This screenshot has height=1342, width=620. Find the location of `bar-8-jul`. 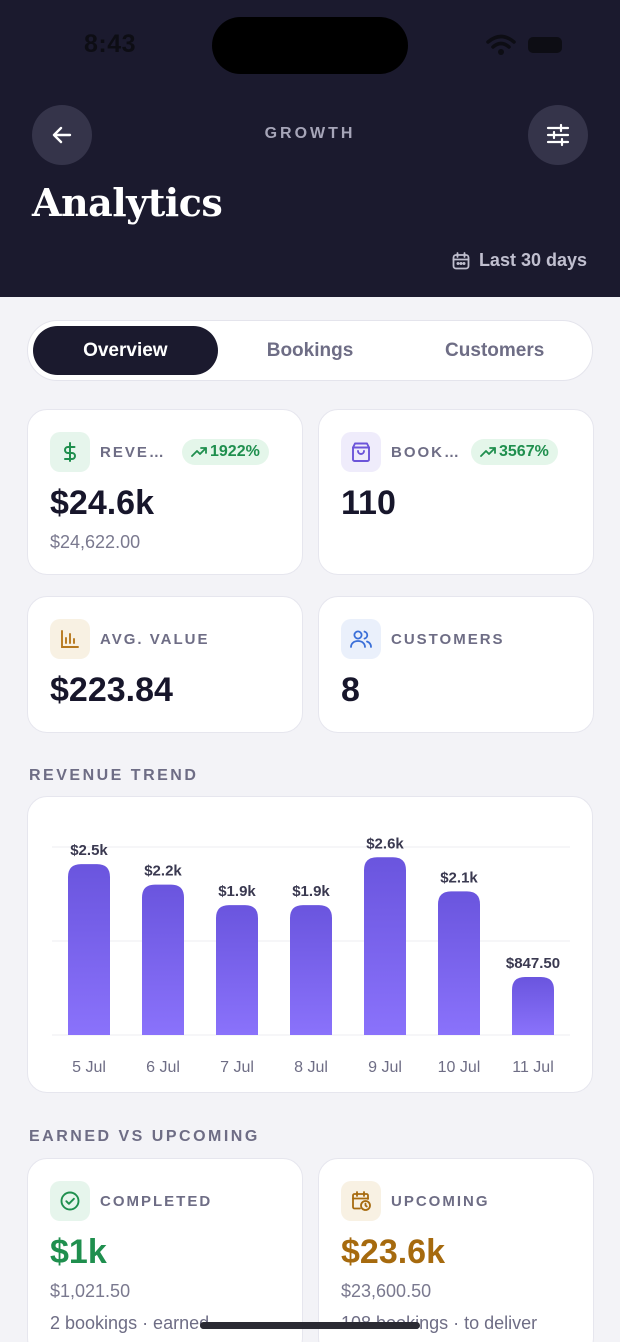

bar-8-jul is located at coordinates (311, 970).